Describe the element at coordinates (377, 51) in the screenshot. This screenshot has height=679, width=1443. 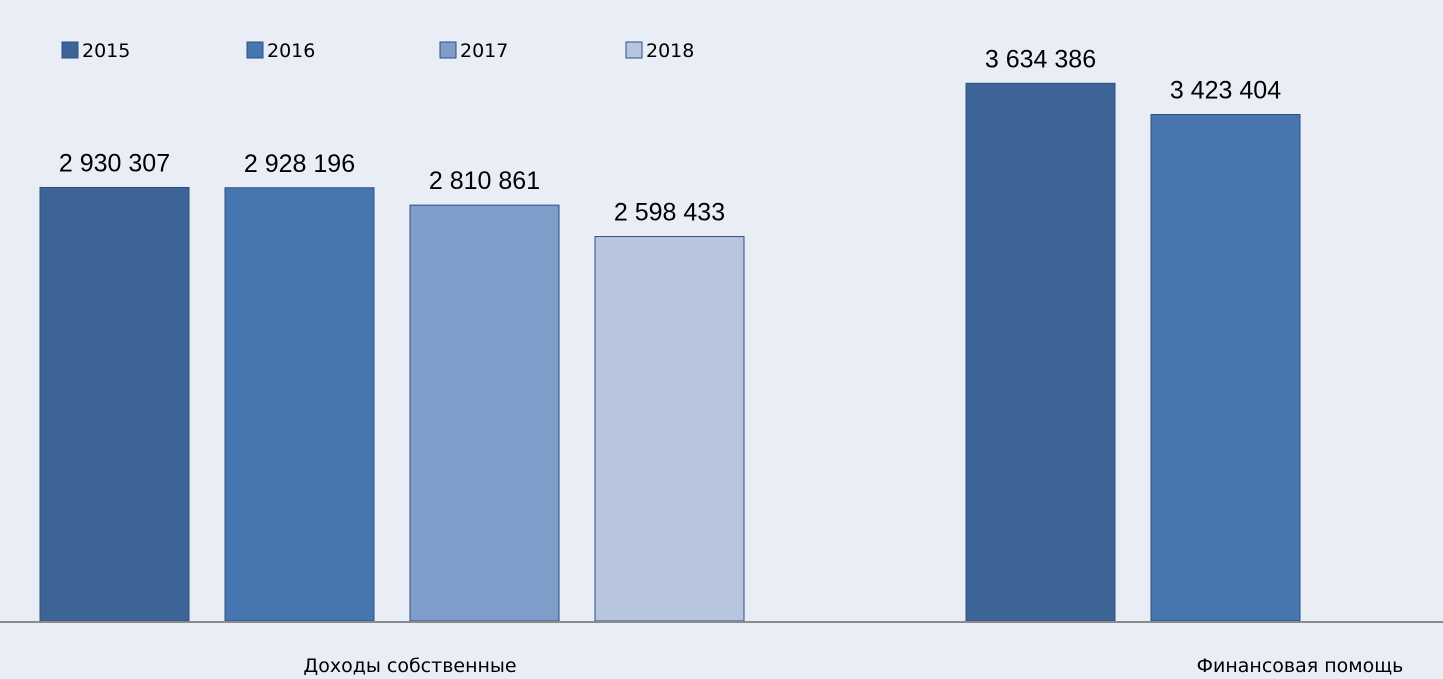
I see `legend: 2015 2016 2017 2018` at that location.